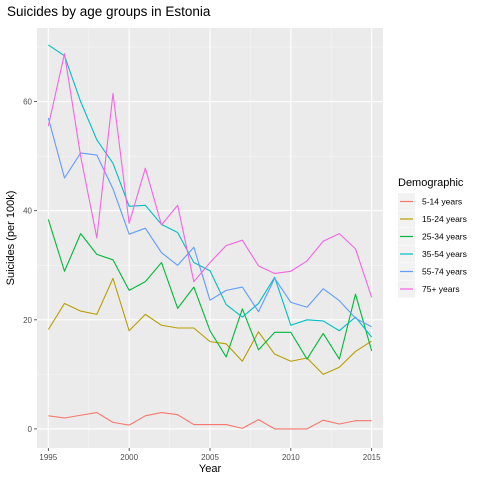  Describe the element at coordinates (442, 202) in the screenshot. I see `legend-label: 5-14 years` at that location.